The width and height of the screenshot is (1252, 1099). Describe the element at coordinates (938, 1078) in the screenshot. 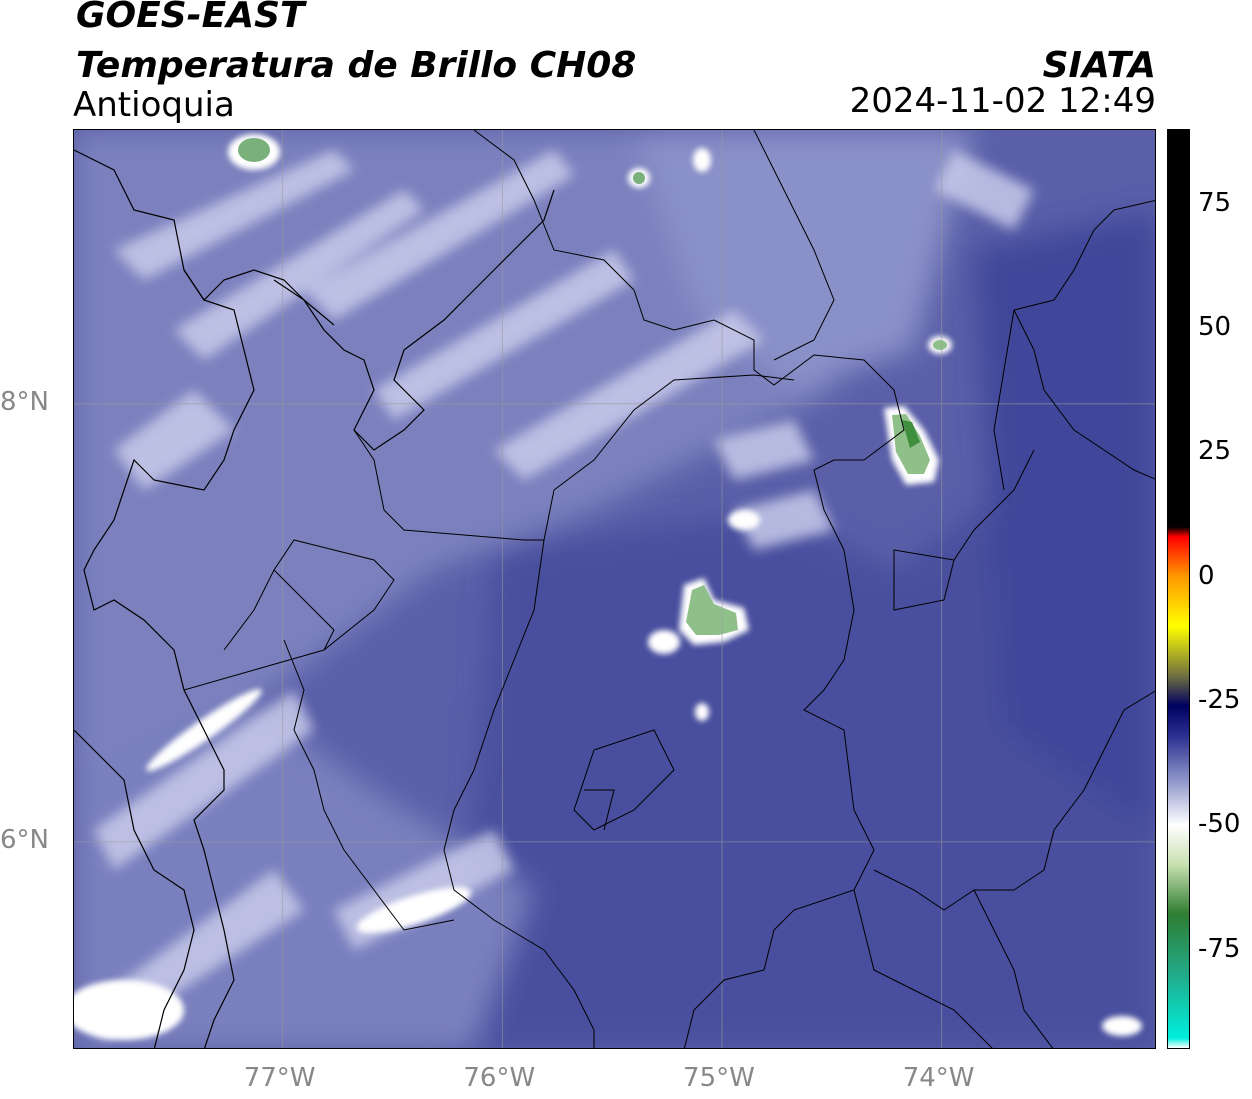

I see `lon-label-74w: 74°W` at that location.